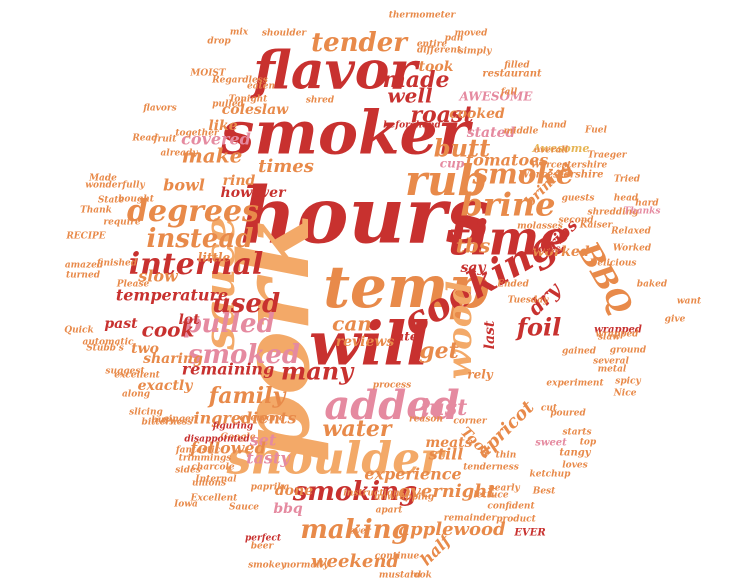  Describe the element at coordinates (390, 511) in the screenshot. I see `cloud-word: apart` at that location.